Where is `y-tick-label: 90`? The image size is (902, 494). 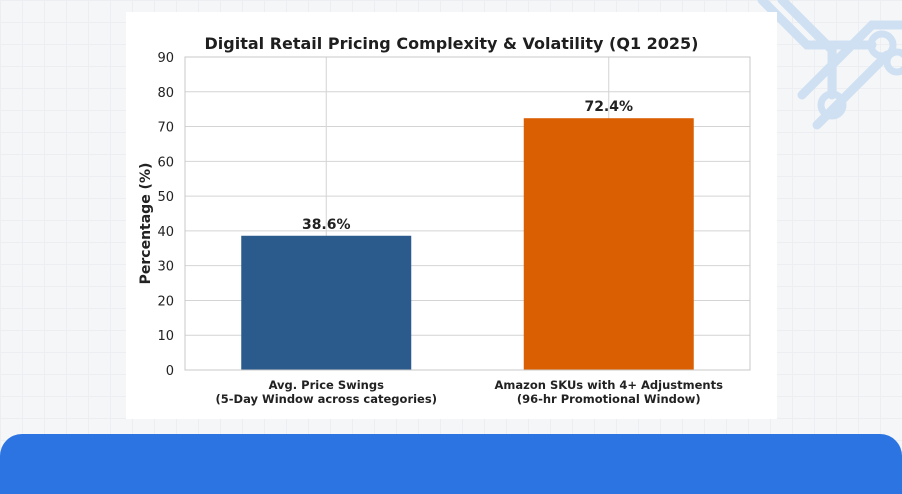 y-tick-label: 90 is located at coordinates (165, 58).